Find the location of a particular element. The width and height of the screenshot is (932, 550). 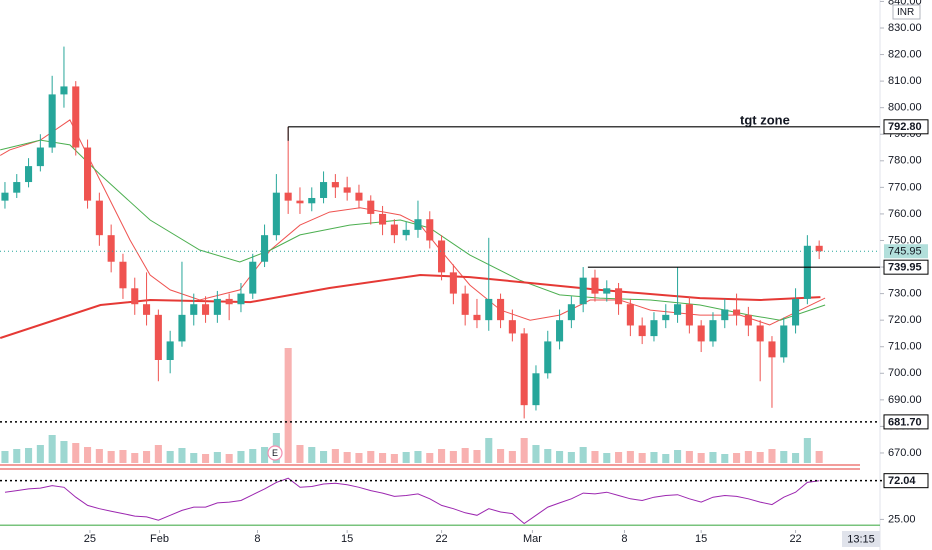

earnings-circle is located at coordinates (275, 453).